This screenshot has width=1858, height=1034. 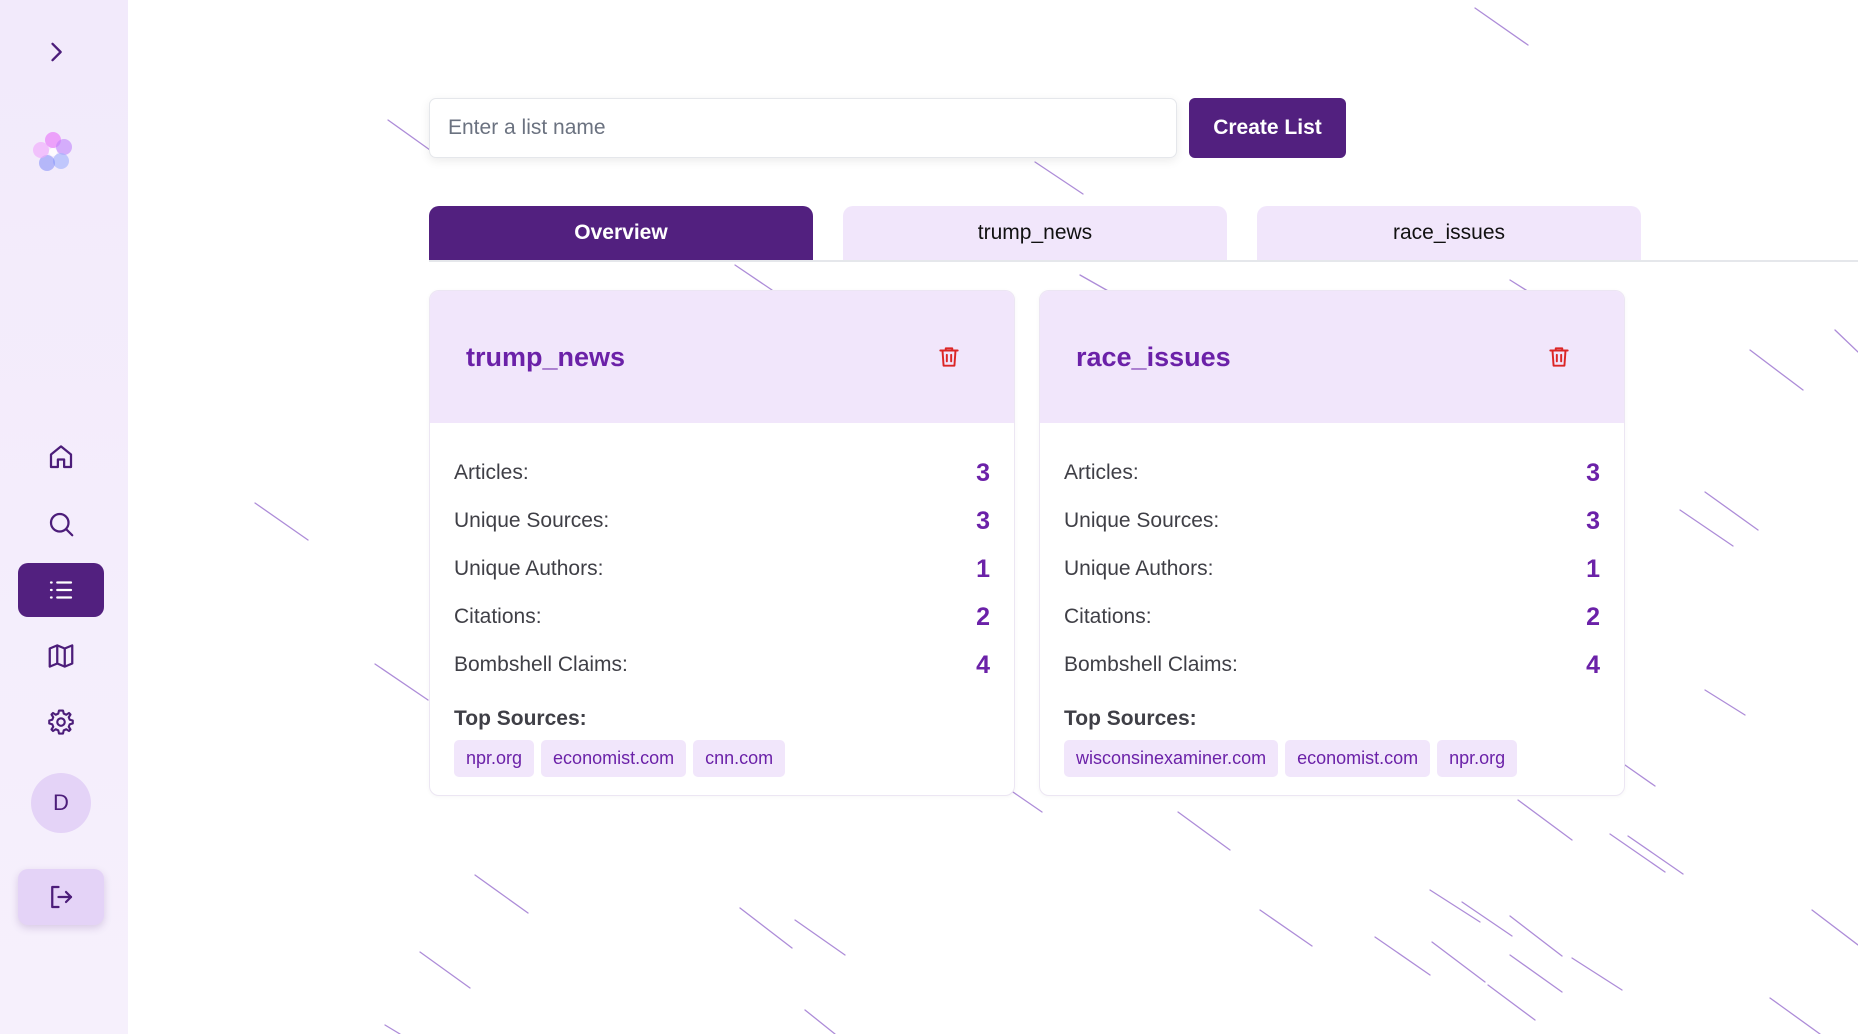 I want to click on map-icon, so click(x=61, y=656).